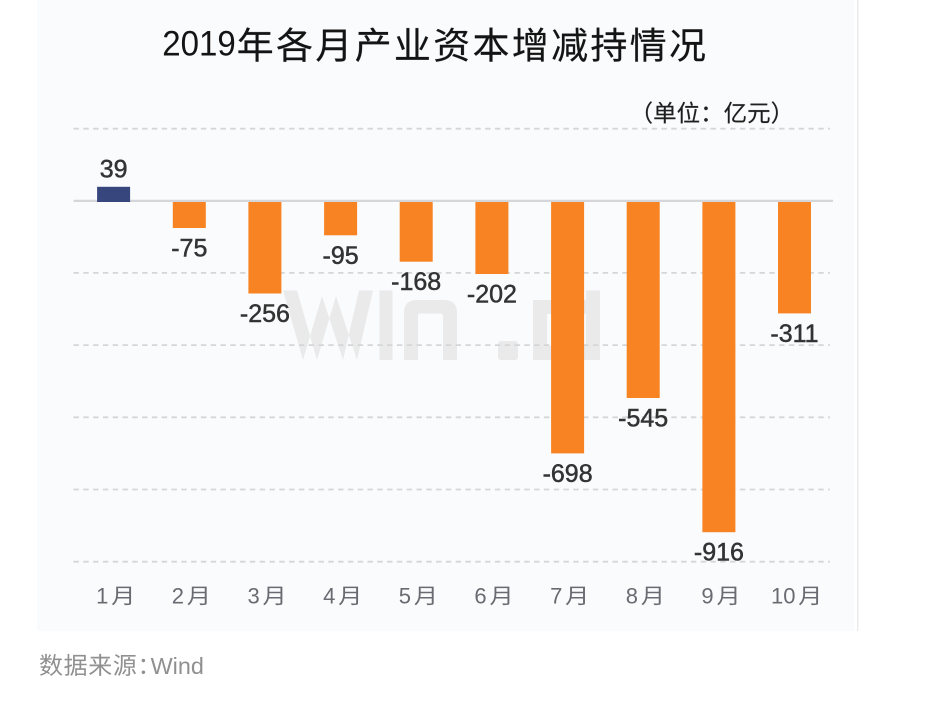 The image size is (930, 705). What do you see at coordinates (568, 474) in the screenshot?
I see `svg-text: -698` at bounding box center [568, 474].